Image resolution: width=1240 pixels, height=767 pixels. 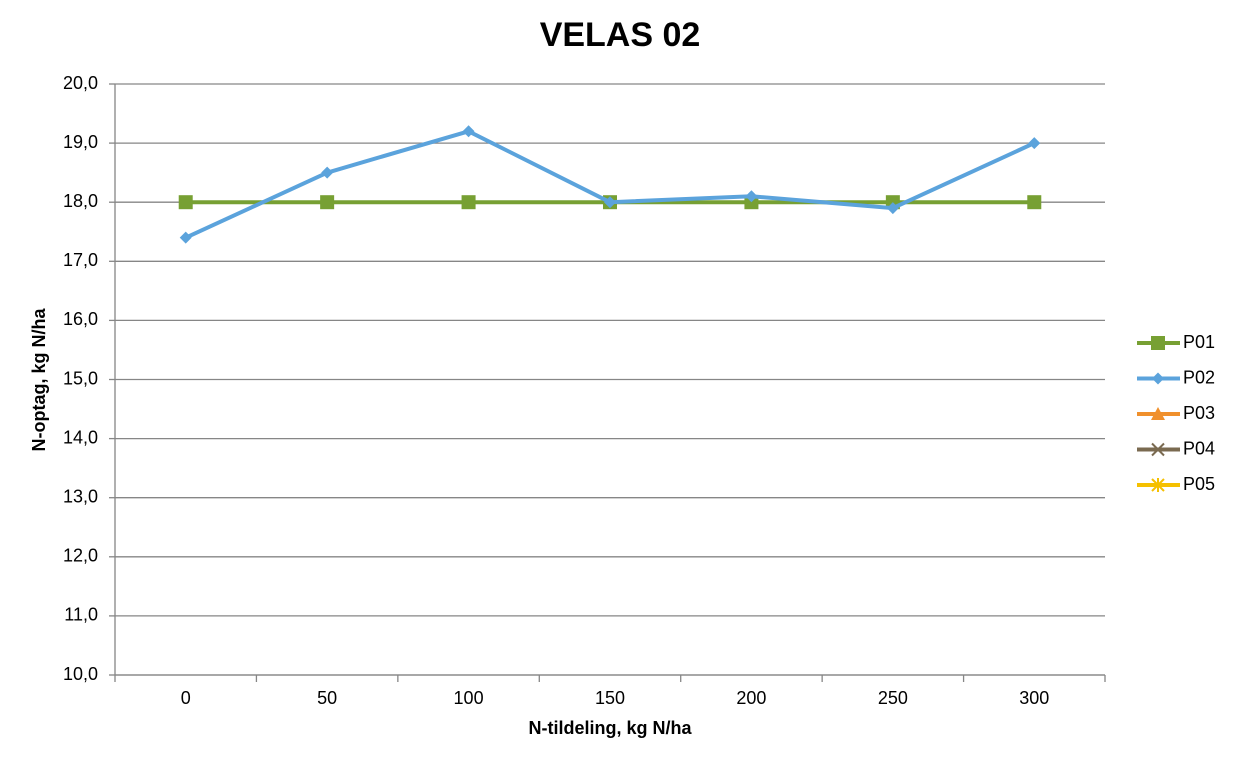 I want to click on x-axis-title: N-tildeling, kg N/ha, so click(x=610, y=728).